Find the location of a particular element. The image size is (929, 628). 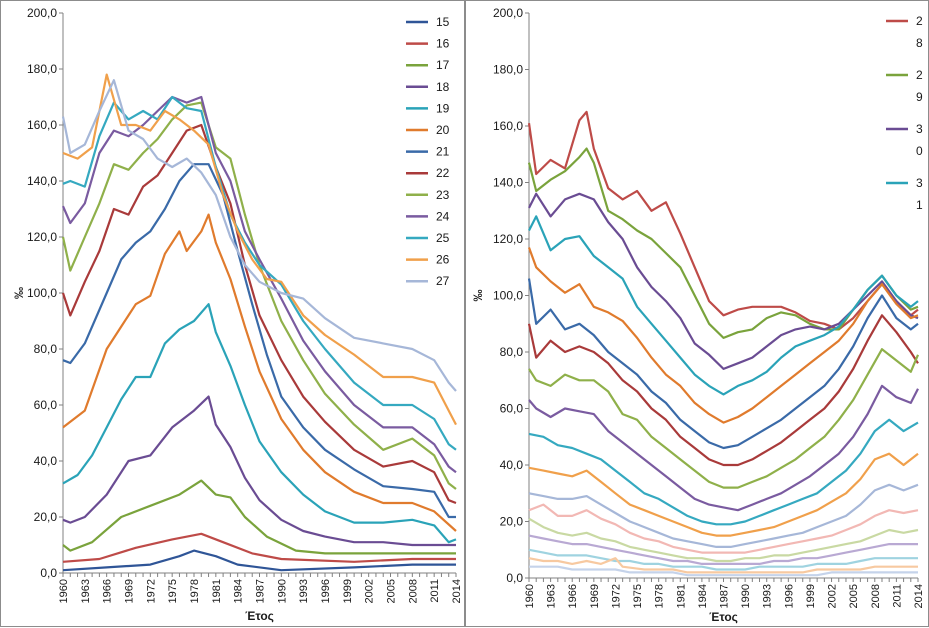

right-y-tick-label: 20,0 is located at coordinates (512, 522).